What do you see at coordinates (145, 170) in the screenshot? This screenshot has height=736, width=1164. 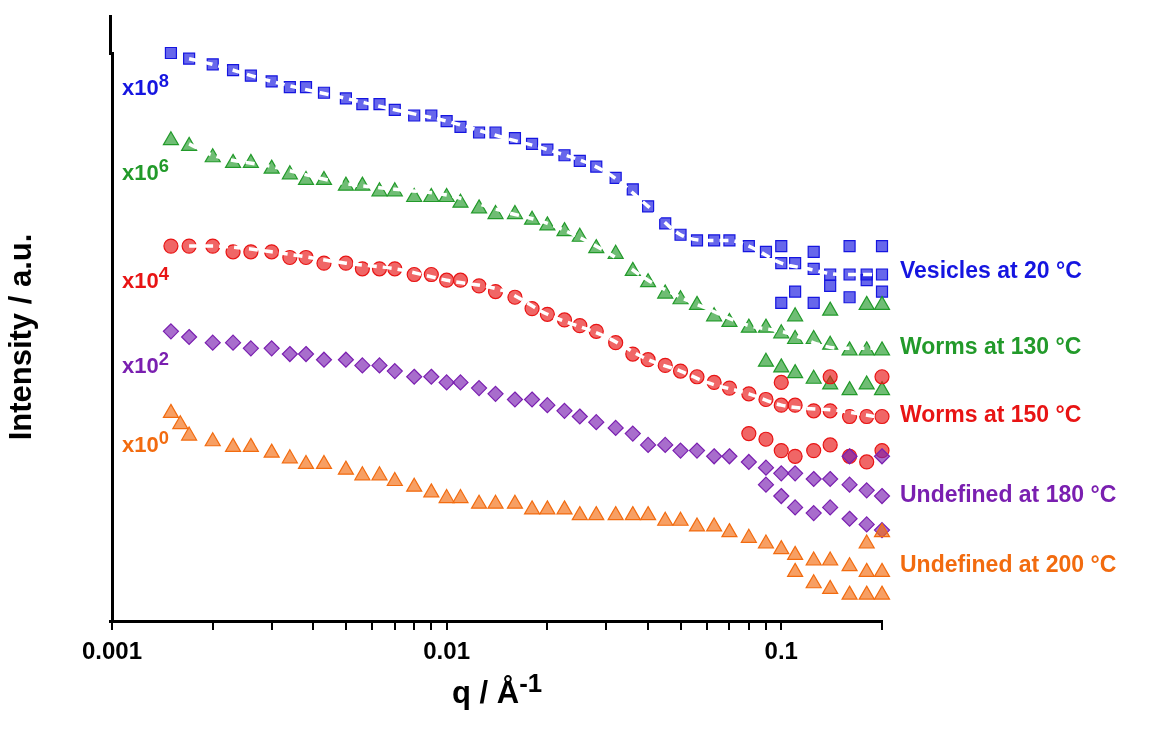 I see `annotation: x10$^{6}$` at bounding box center [145, 170].